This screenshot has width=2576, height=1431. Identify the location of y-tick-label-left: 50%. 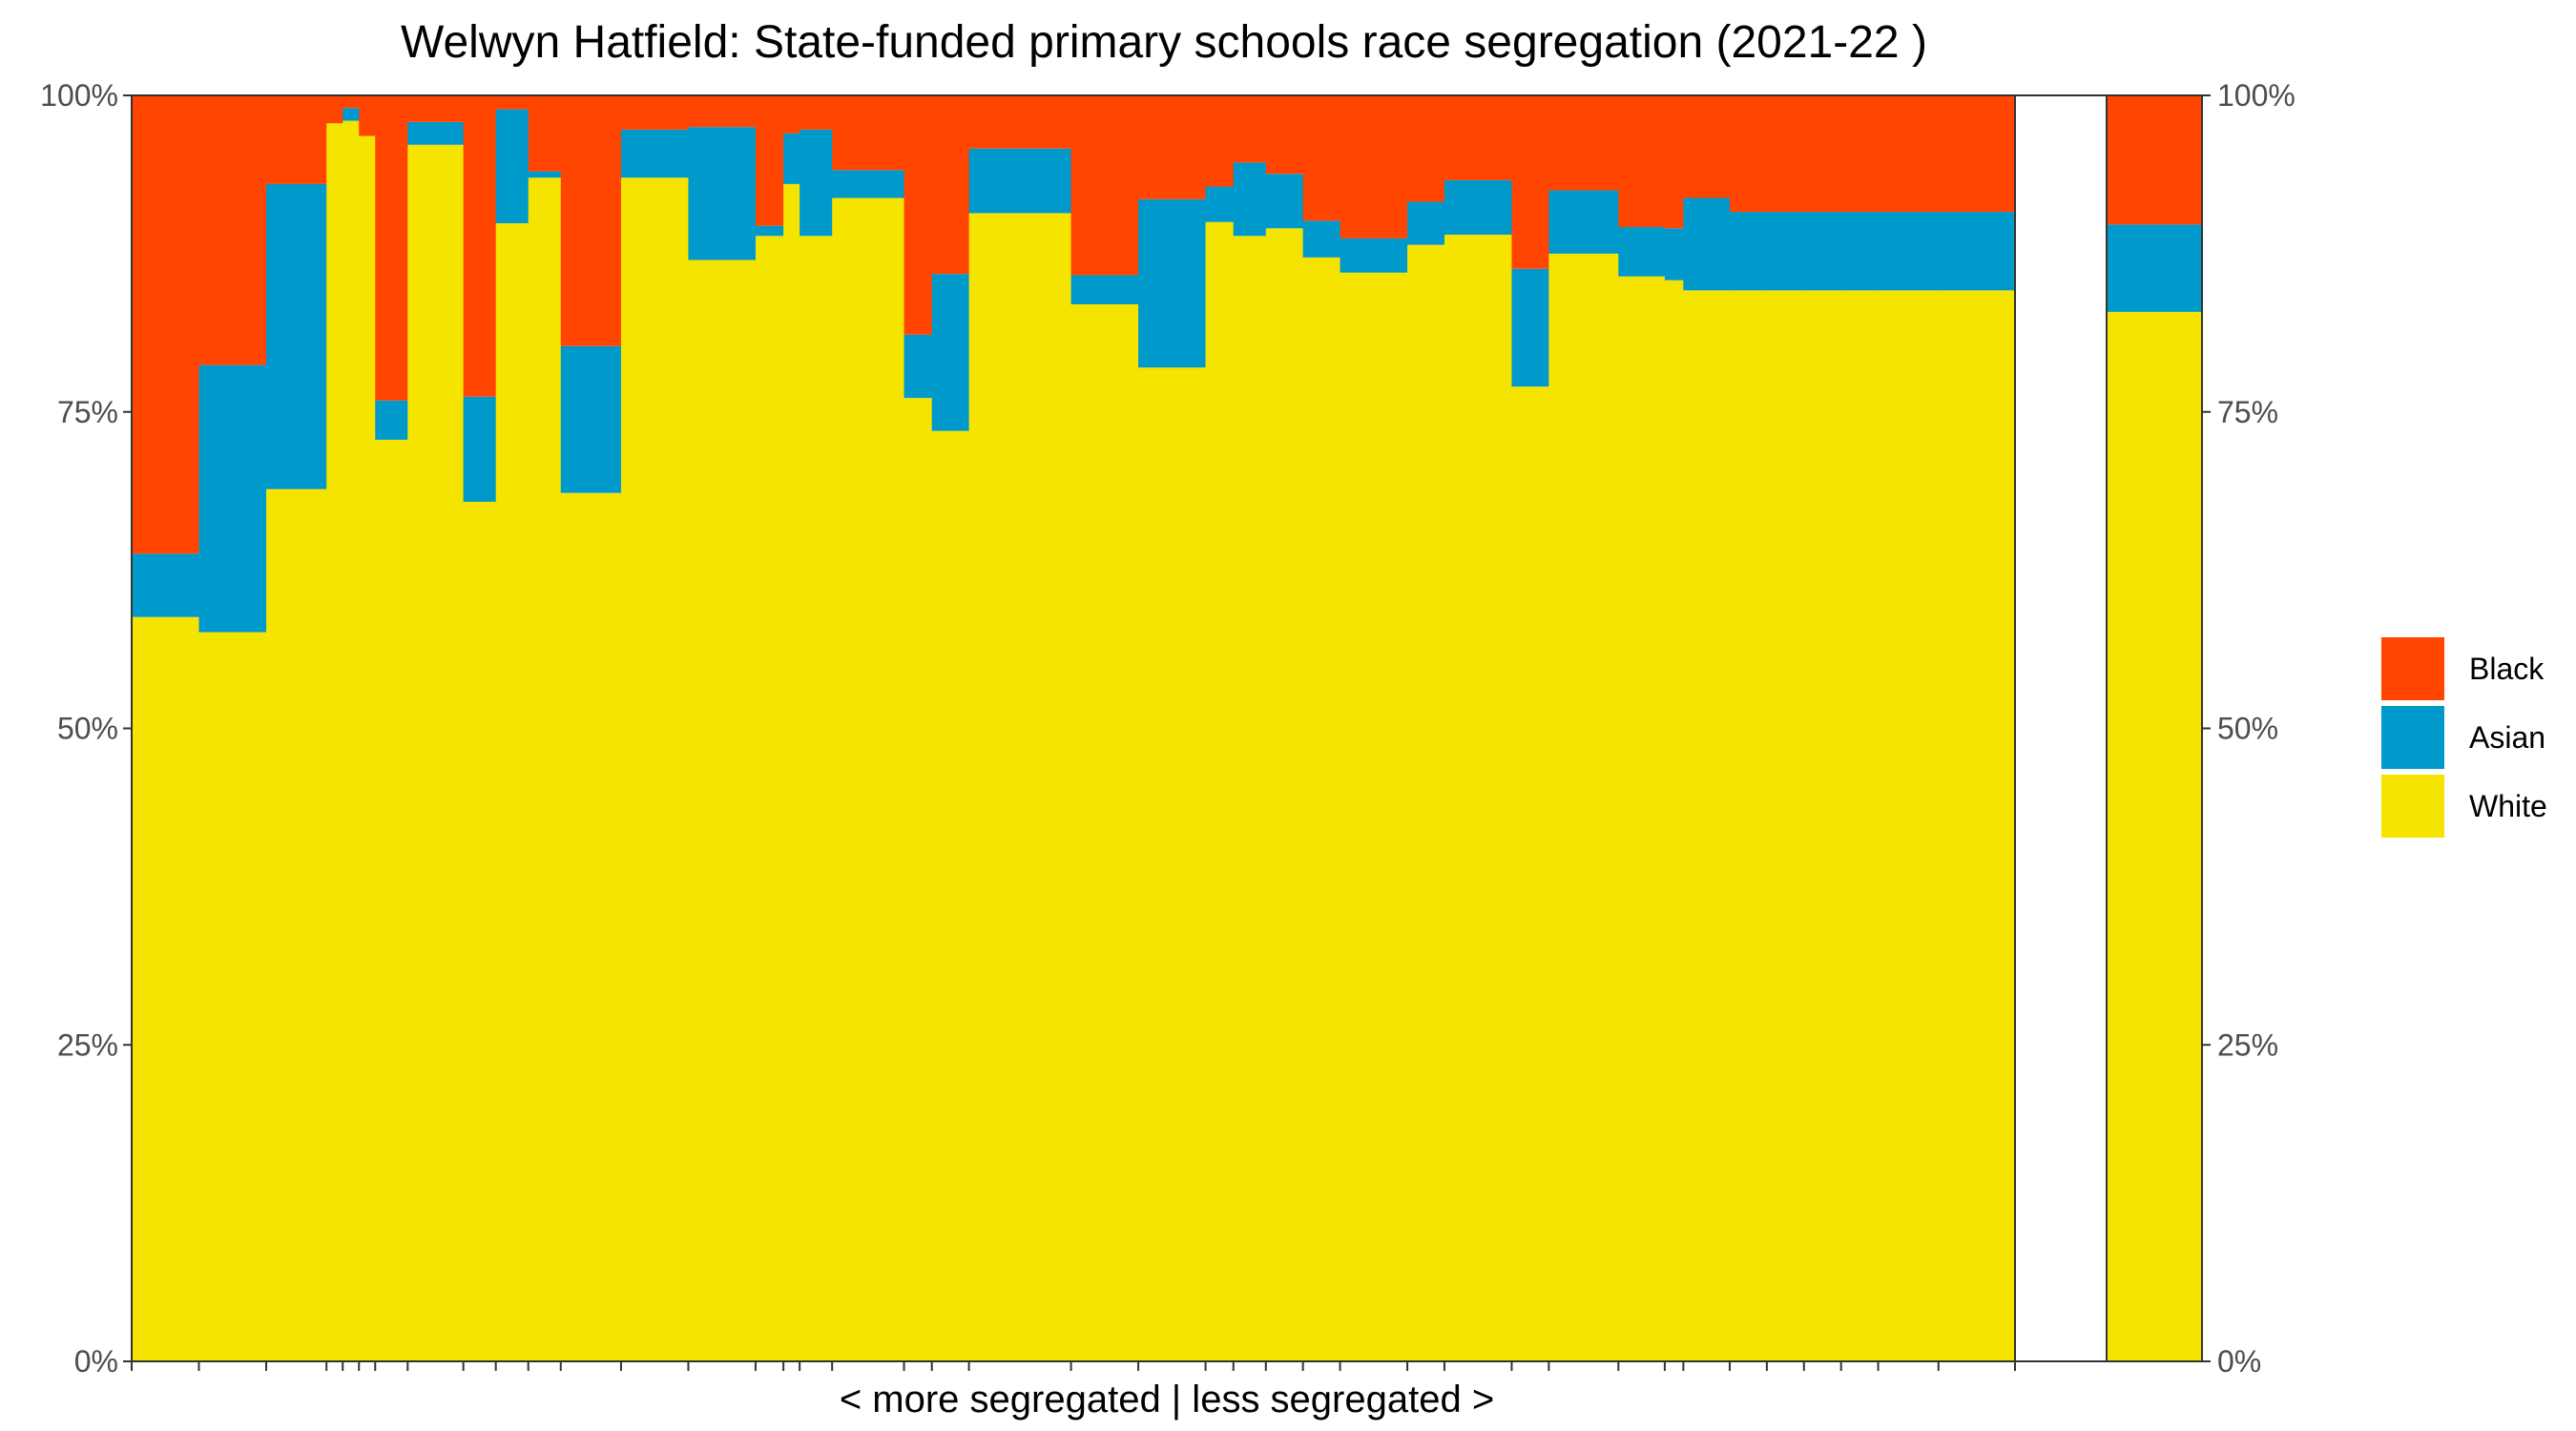
(87, 729).